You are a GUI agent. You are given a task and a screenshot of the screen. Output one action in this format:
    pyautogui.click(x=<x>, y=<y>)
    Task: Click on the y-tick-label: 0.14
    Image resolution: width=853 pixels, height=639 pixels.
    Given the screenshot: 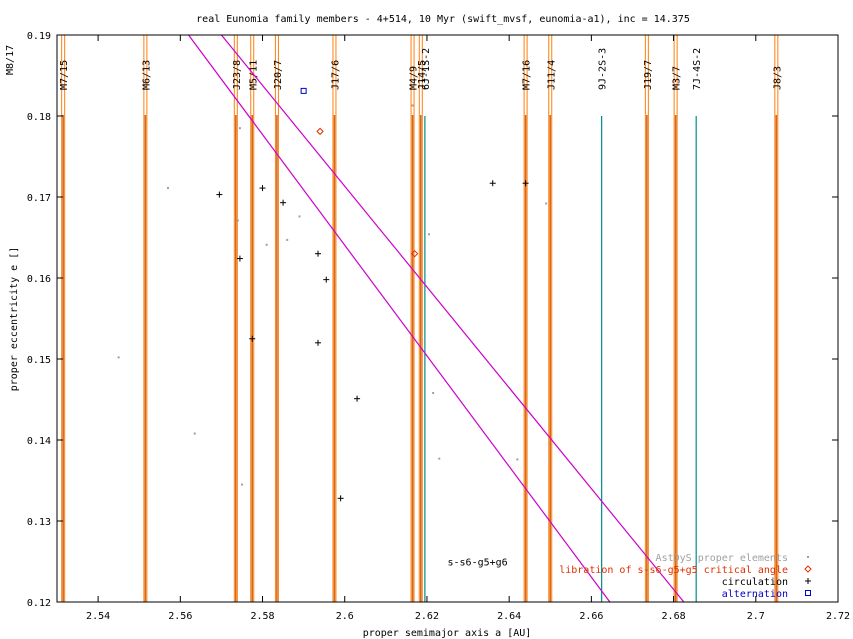 What is the action you would take?
    pyautogui.click(x=39, y=441)
    